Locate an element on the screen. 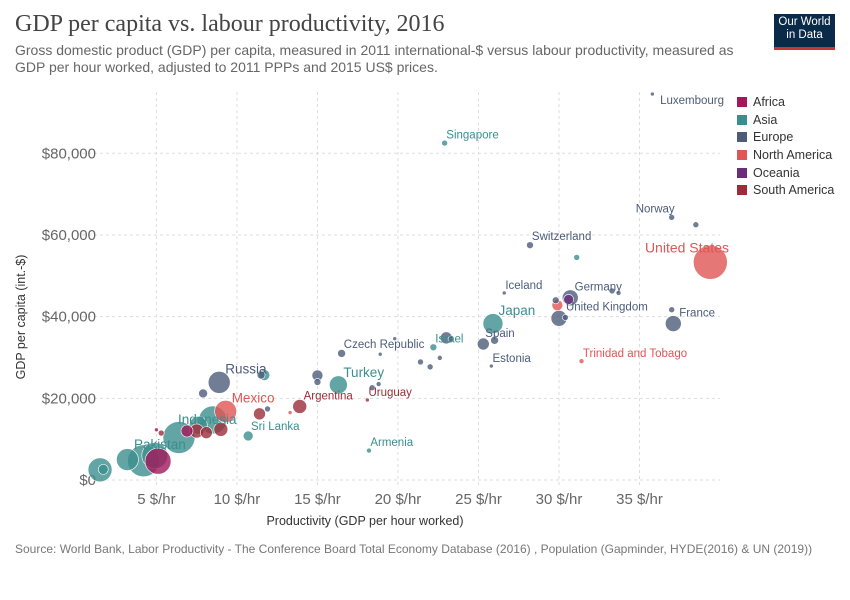  legend-item: South America is located at coordinates (785, 190).